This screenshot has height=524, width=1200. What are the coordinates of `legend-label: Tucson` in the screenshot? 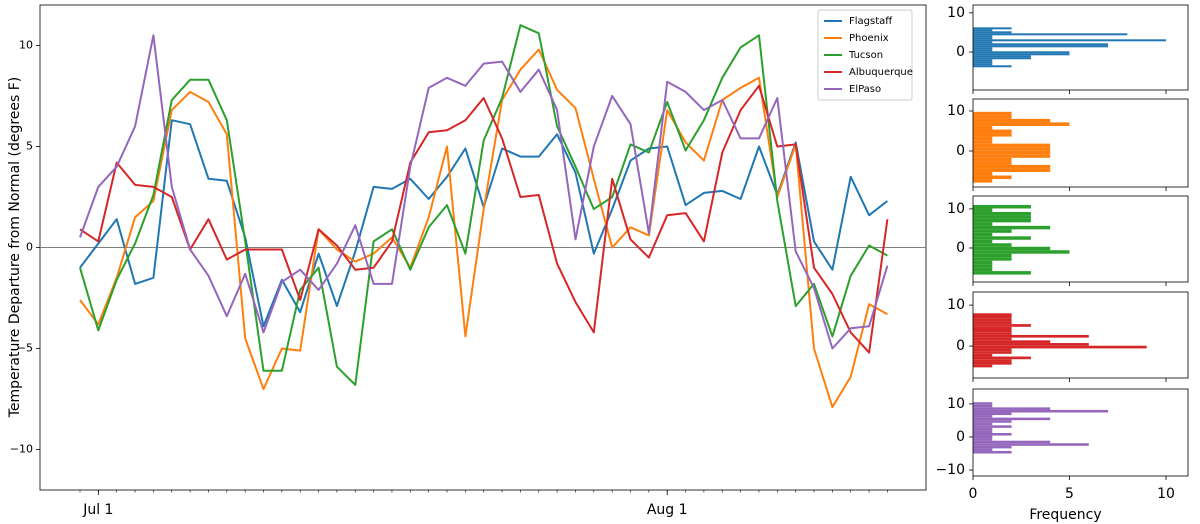 It's located at (865, 55).